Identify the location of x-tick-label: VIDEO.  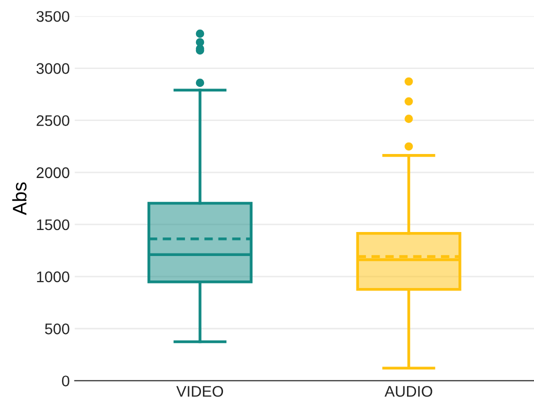
(200, 391).